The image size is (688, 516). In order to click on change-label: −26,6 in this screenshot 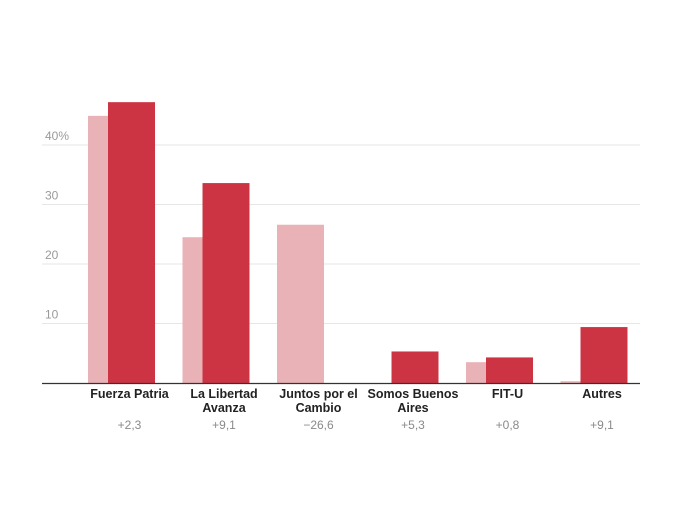, I will do `click(318, 425)`.